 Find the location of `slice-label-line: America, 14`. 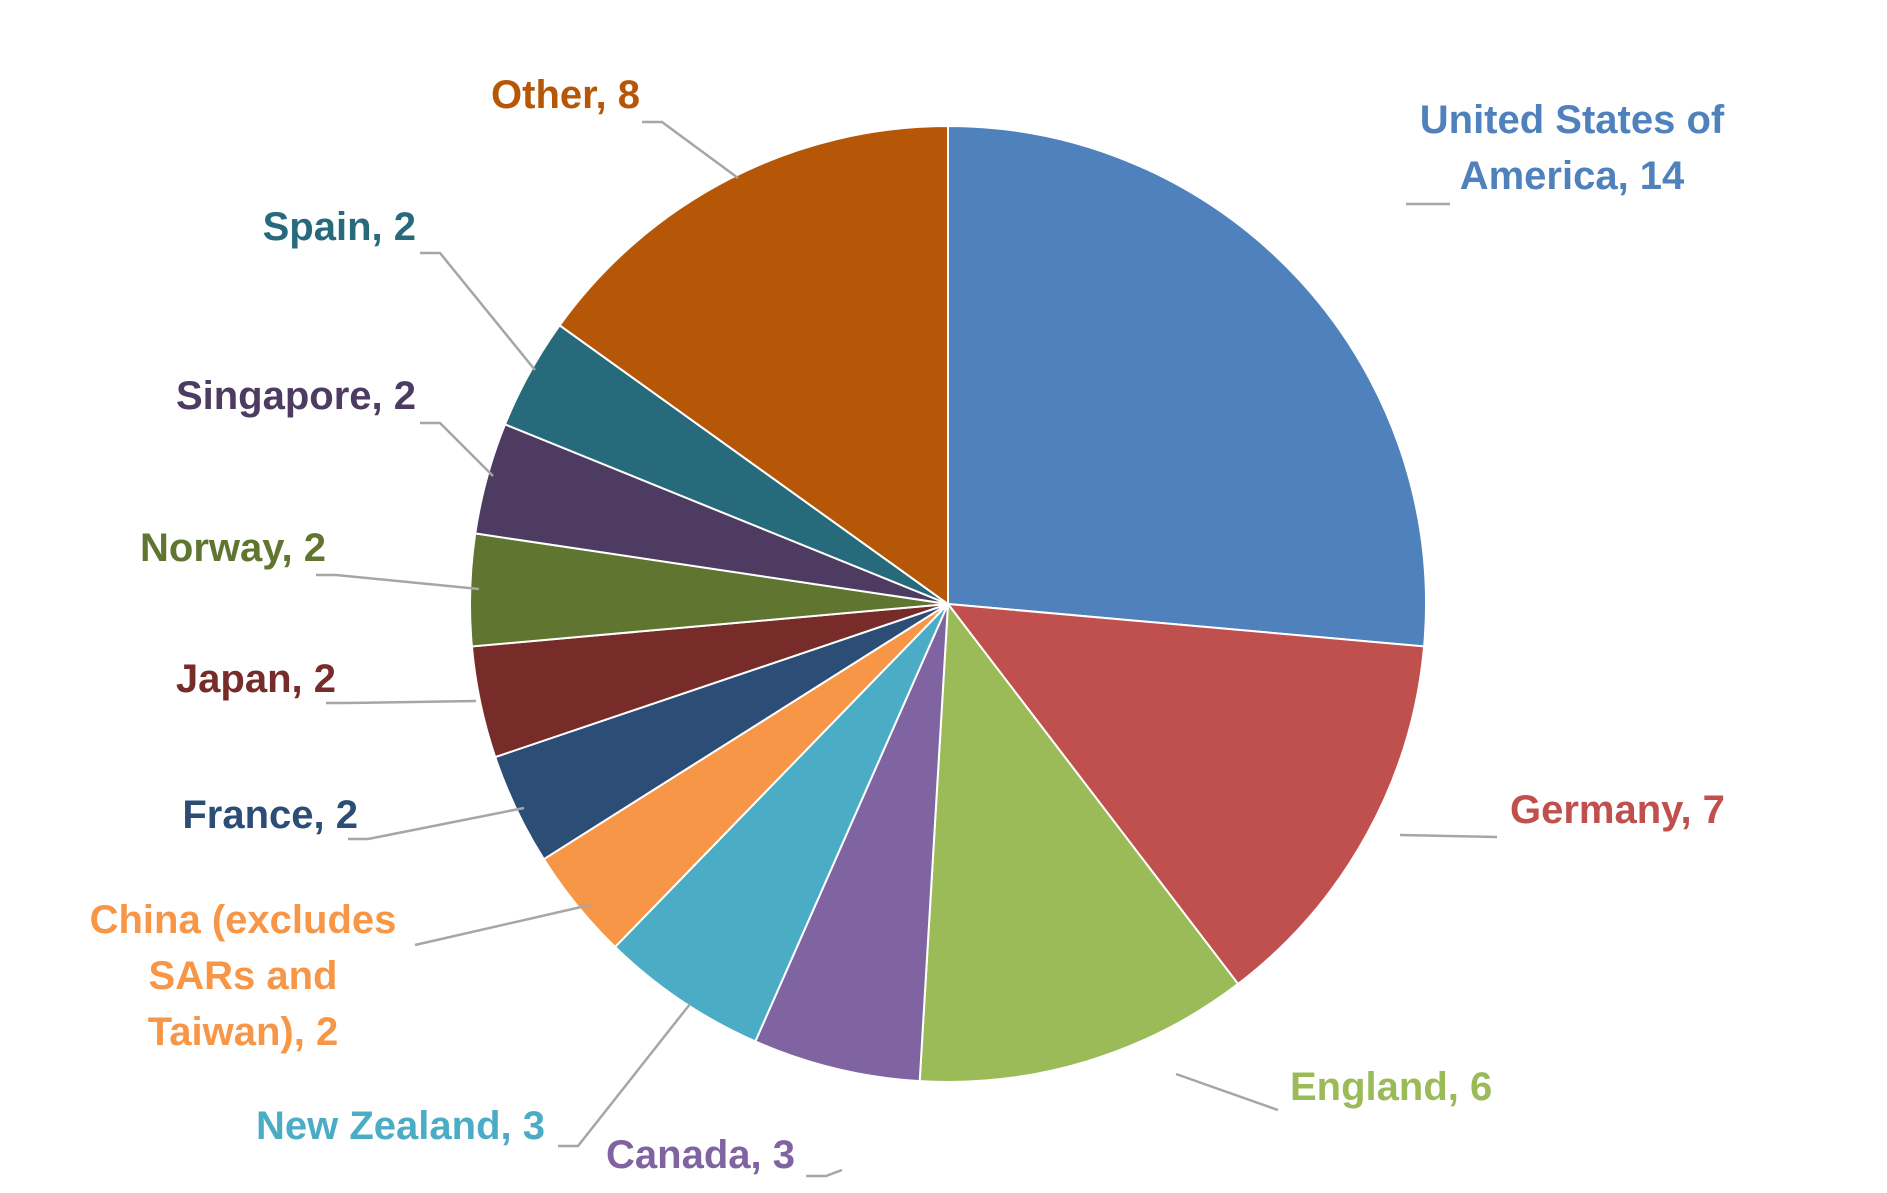

slice-label-line: America, 14 is located at coordinates (1572, 176).